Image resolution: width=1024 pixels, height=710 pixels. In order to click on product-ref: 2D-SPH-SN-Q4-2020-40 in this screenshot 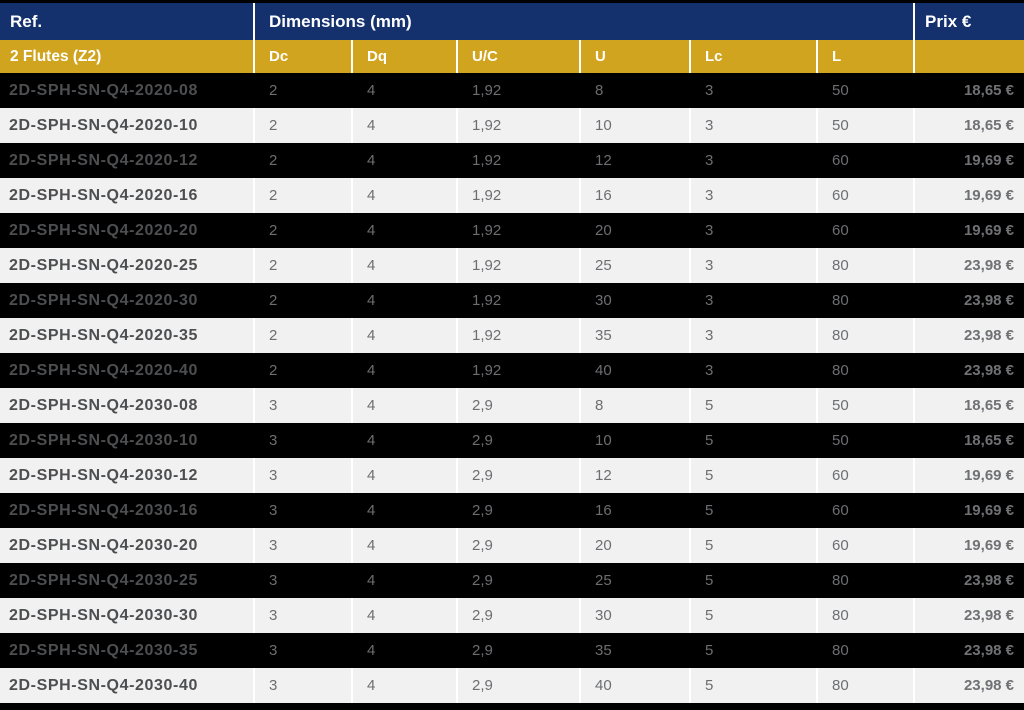, I will do `click(127, 370)`.